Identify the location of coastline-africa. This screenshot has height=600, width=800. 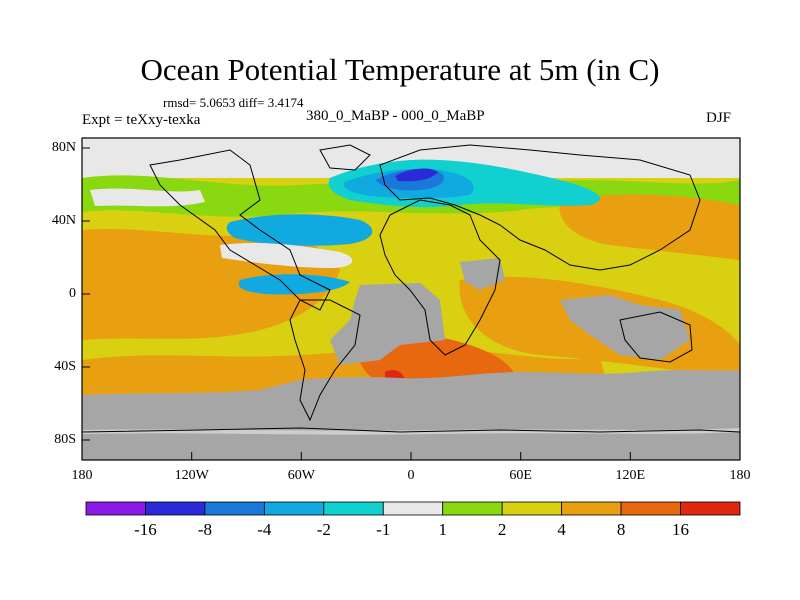
(440, 277).